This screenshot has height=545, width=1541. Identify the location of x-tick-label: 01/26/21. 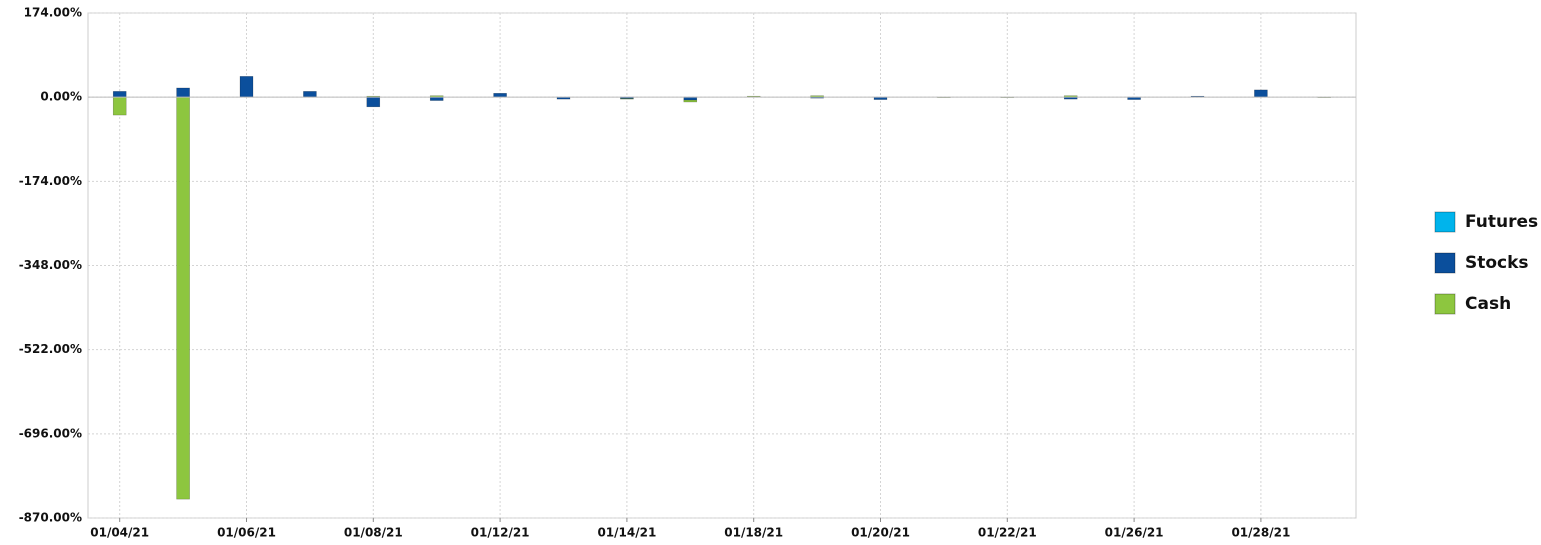
(1134, 533).